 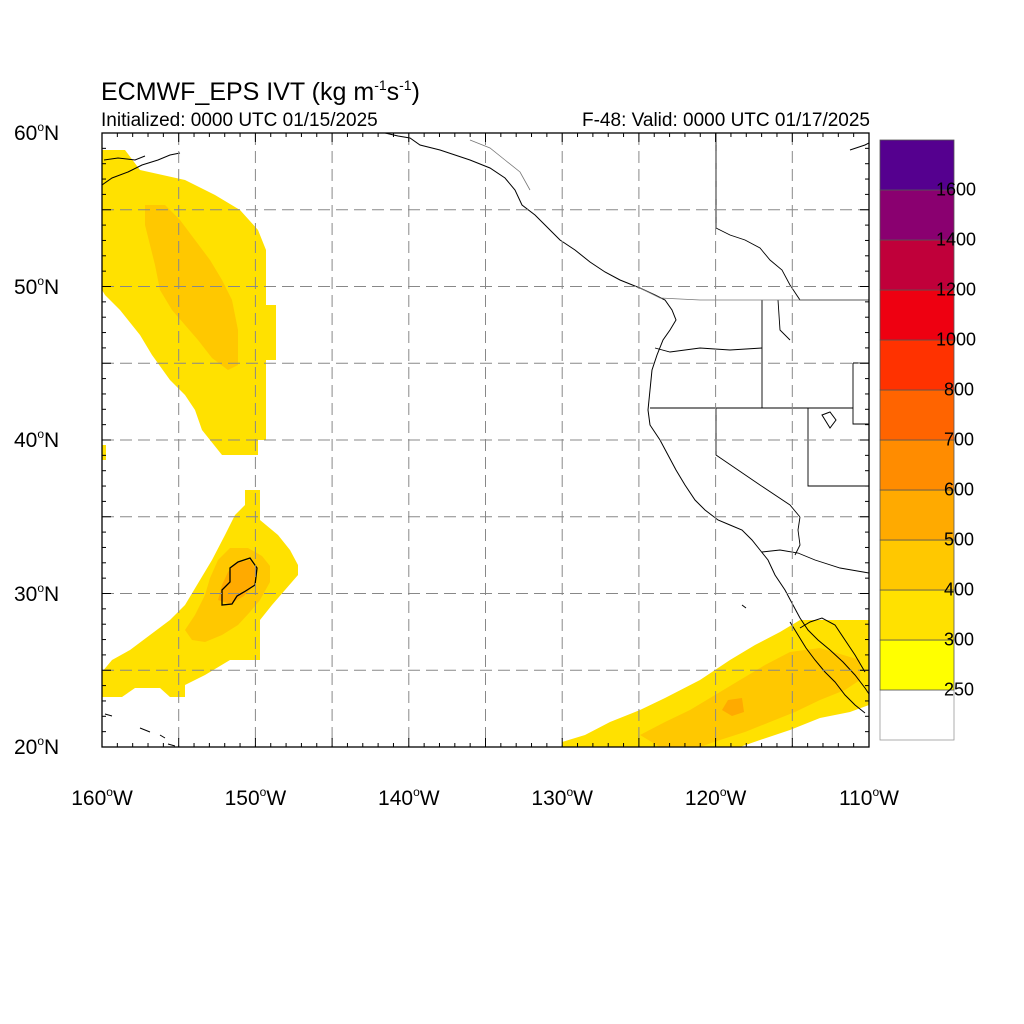 What do you see at coordinates (393, 92) in the screenshot?
I see `title-mid: s` at bounding box center [393, 92].